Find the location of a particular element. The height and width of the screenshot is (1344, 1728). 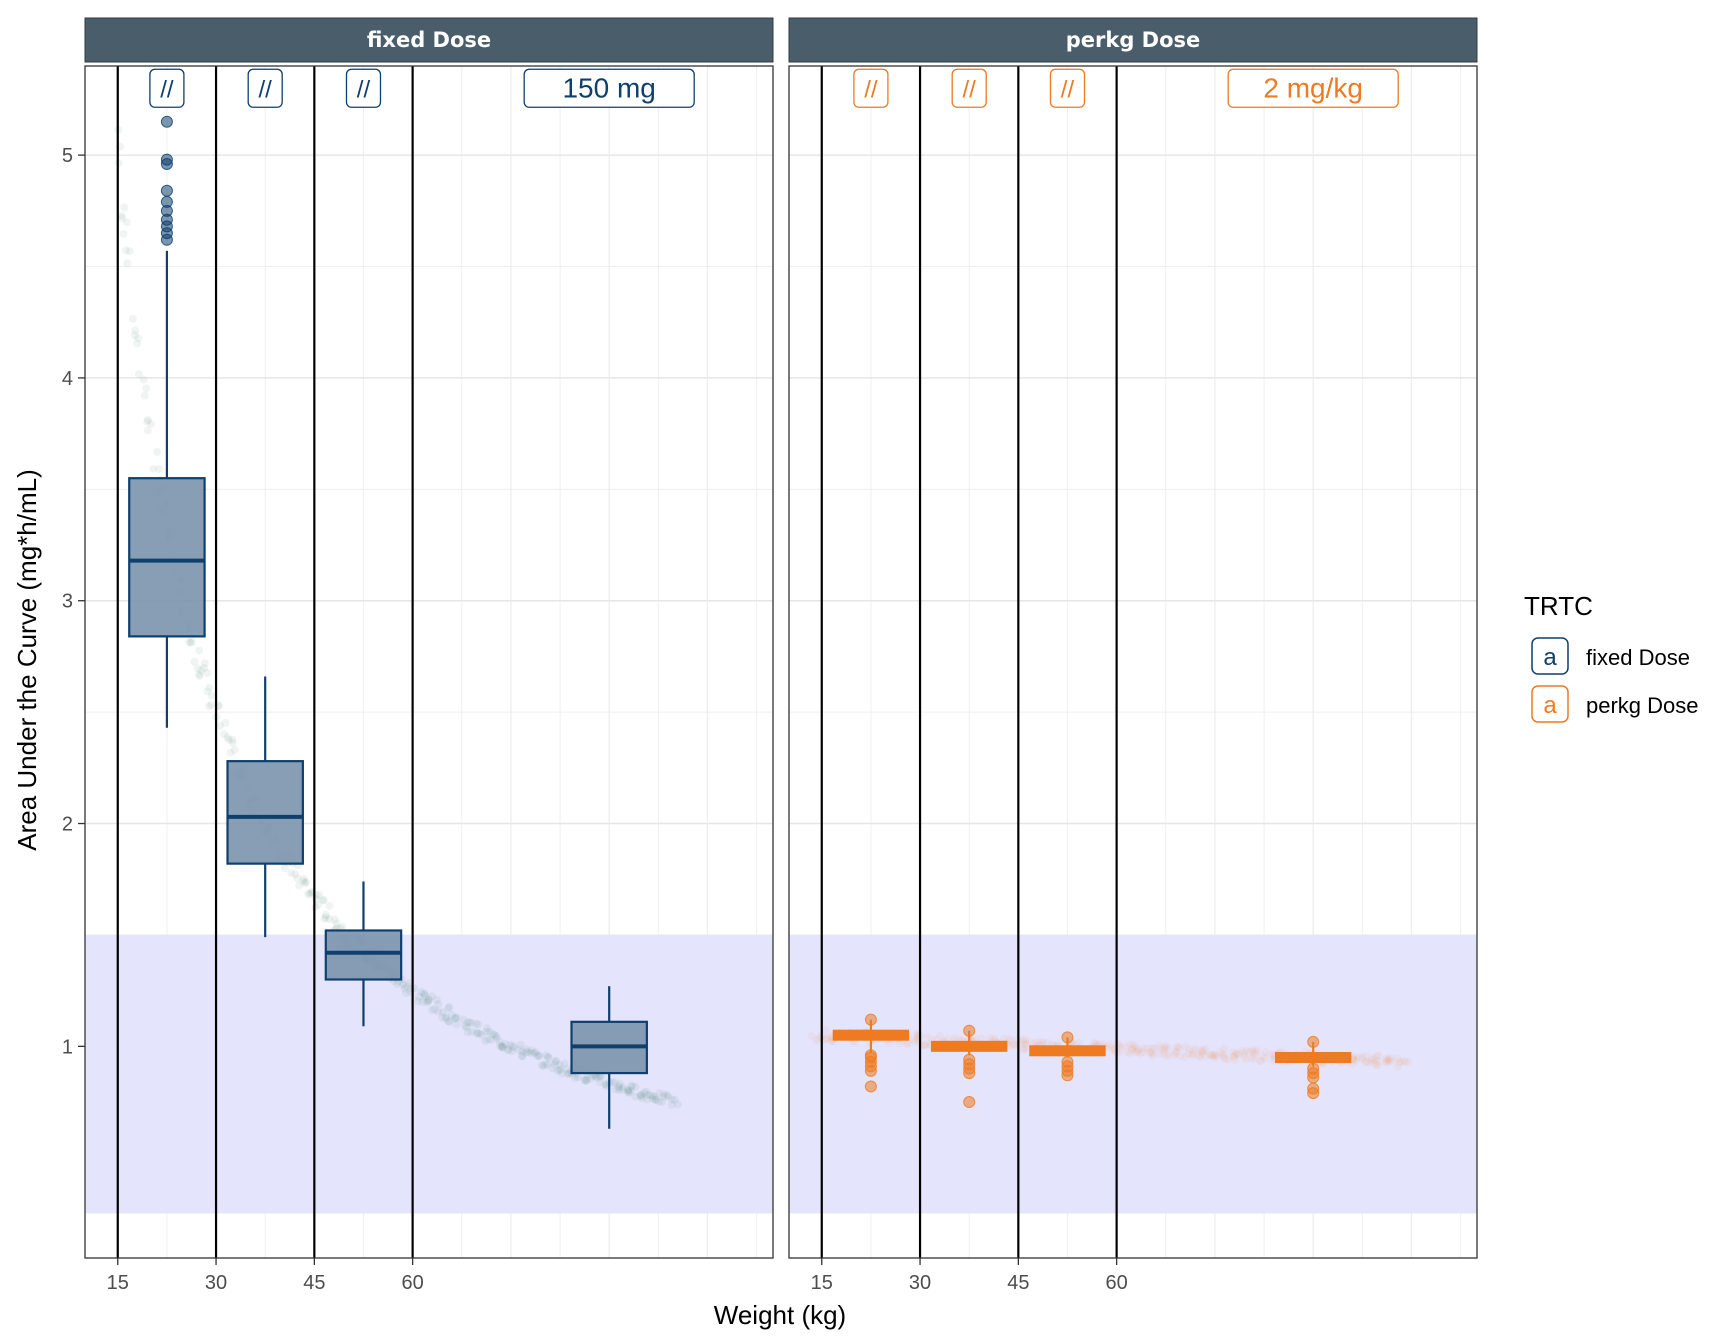

reference-band is located at coordinates (1133, 1074).